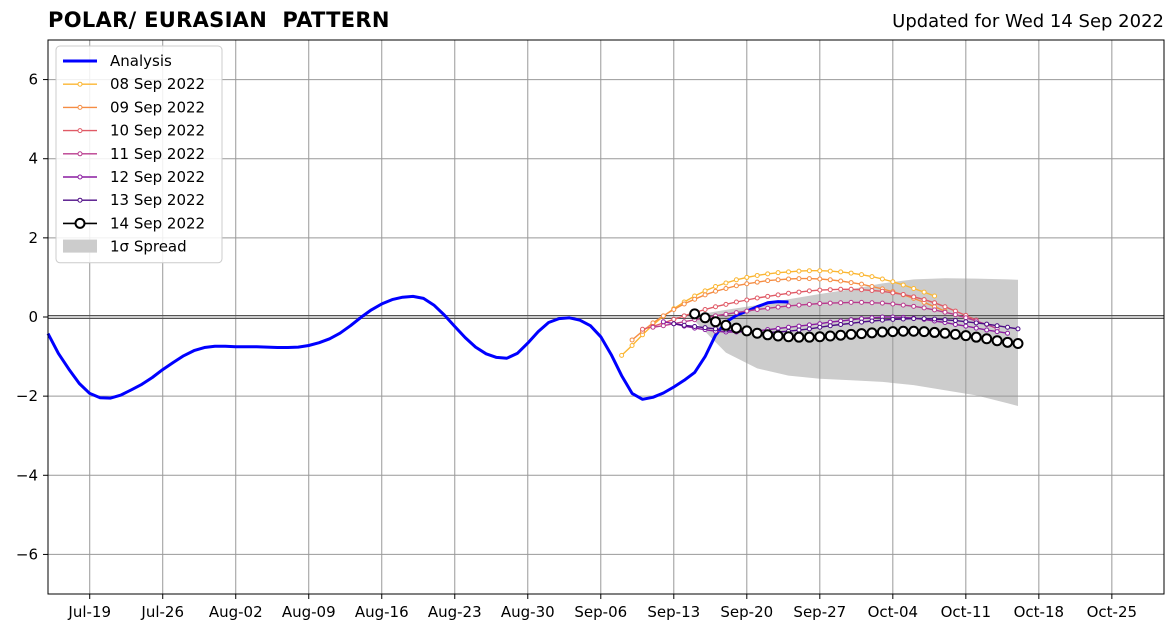  I want to click on x-tick-label: Jul-26, so click(162, 612).